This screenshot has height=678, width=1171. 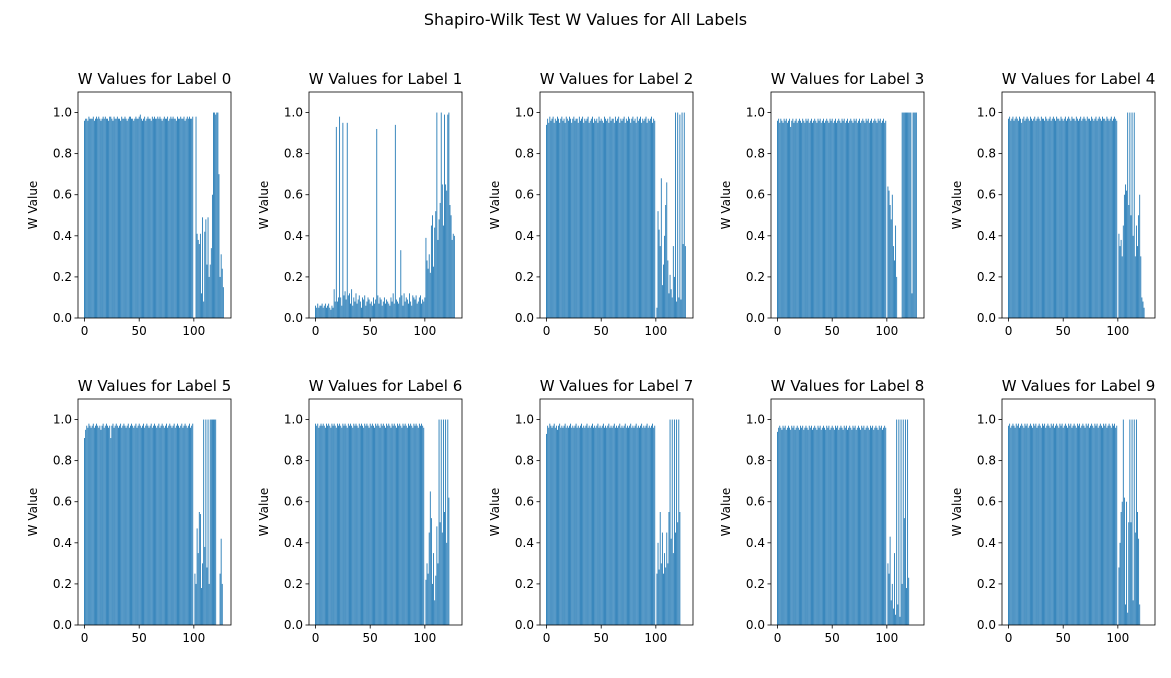 What do you see at coordinates (524, 277) in the screenshot?
I see `y-tick-label: 0.2` at bounding box center [524, 277].